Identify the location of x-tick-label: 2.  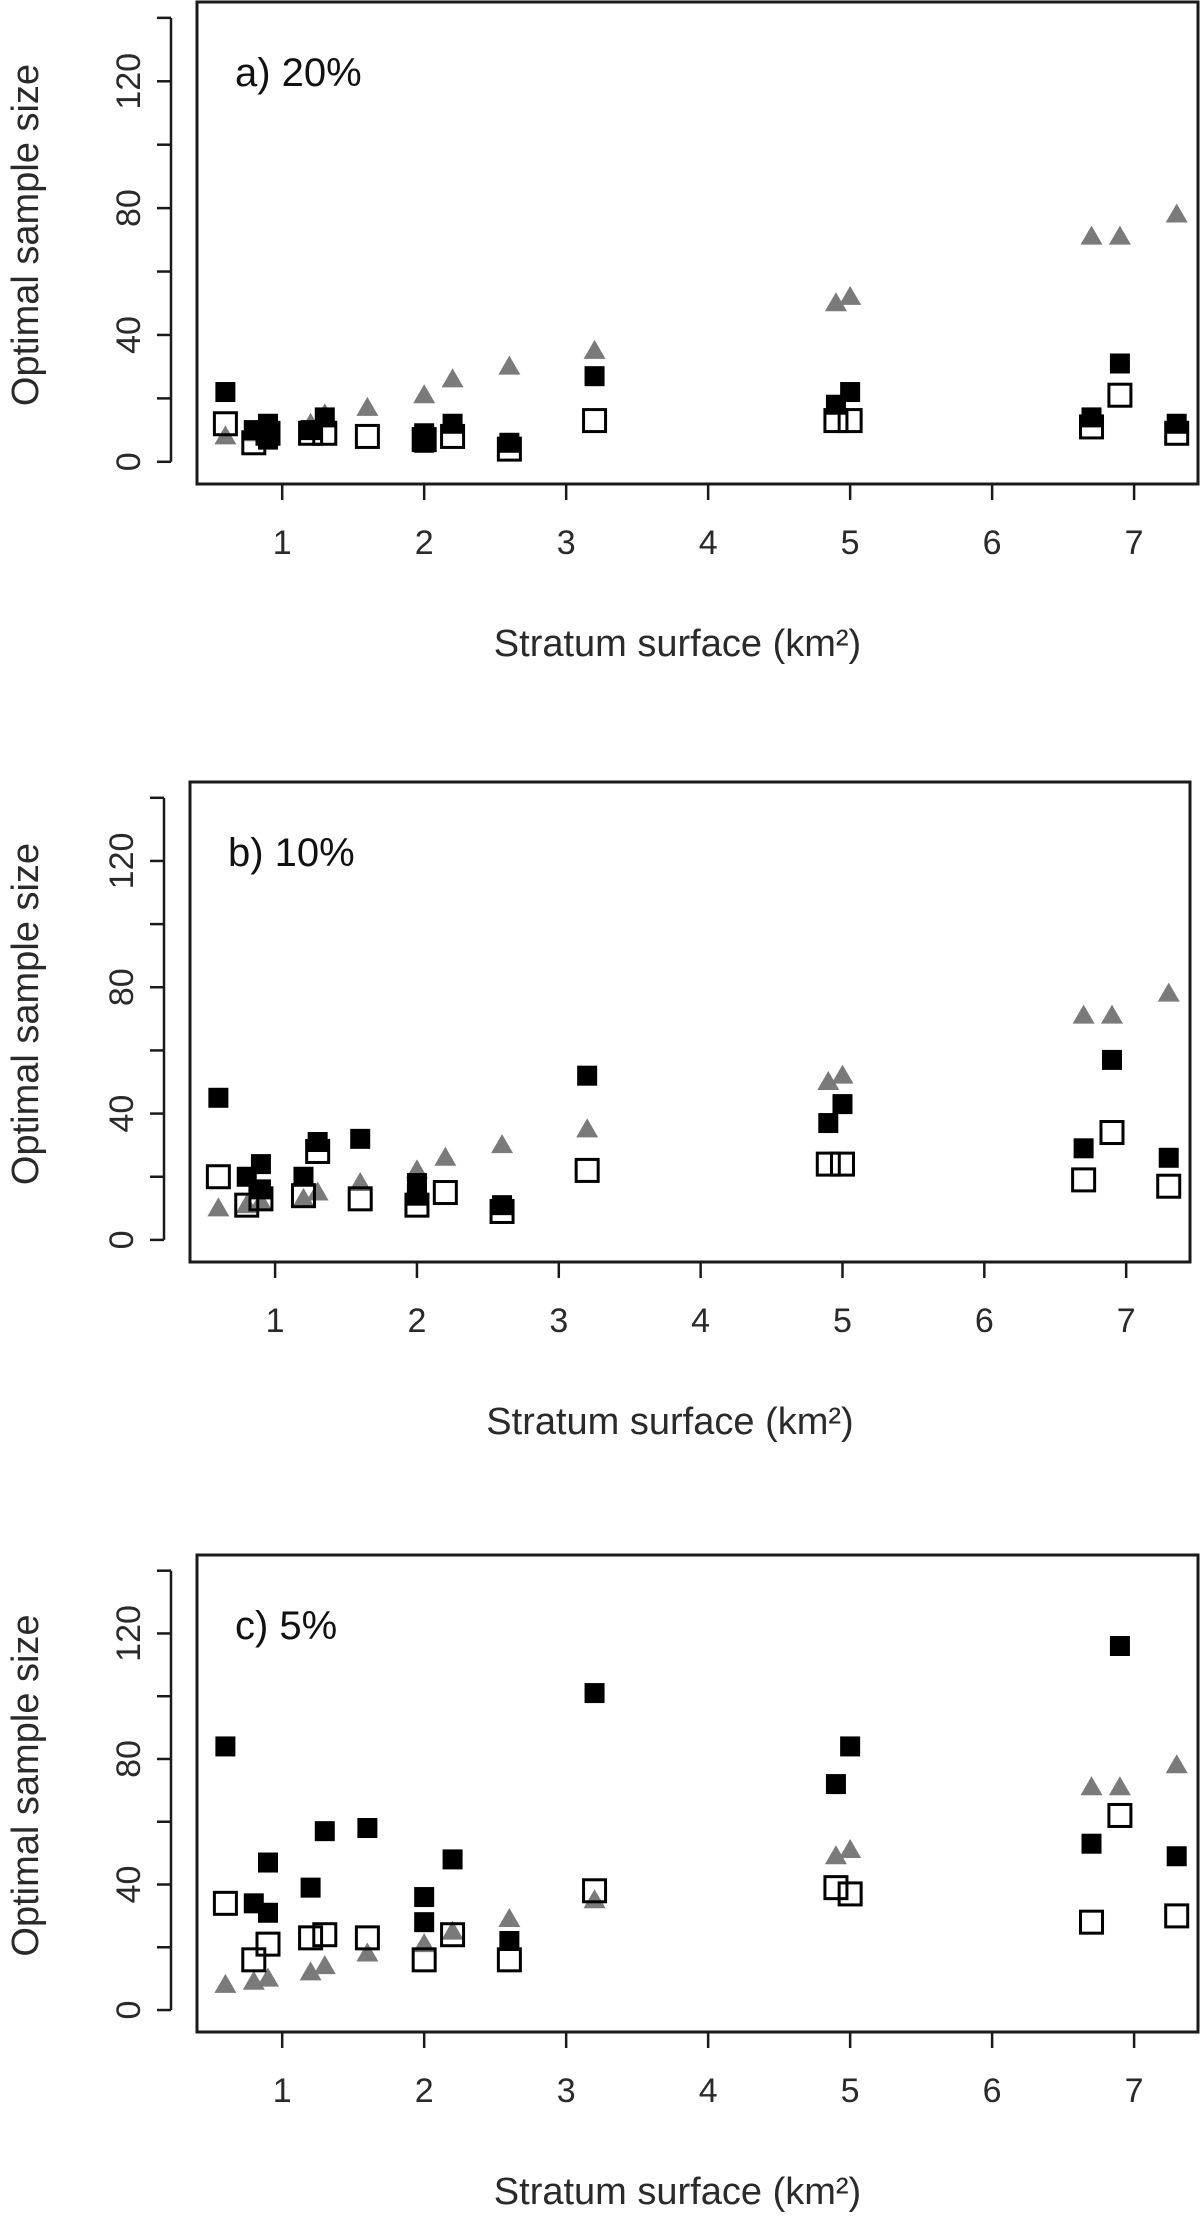
(424, 2091).